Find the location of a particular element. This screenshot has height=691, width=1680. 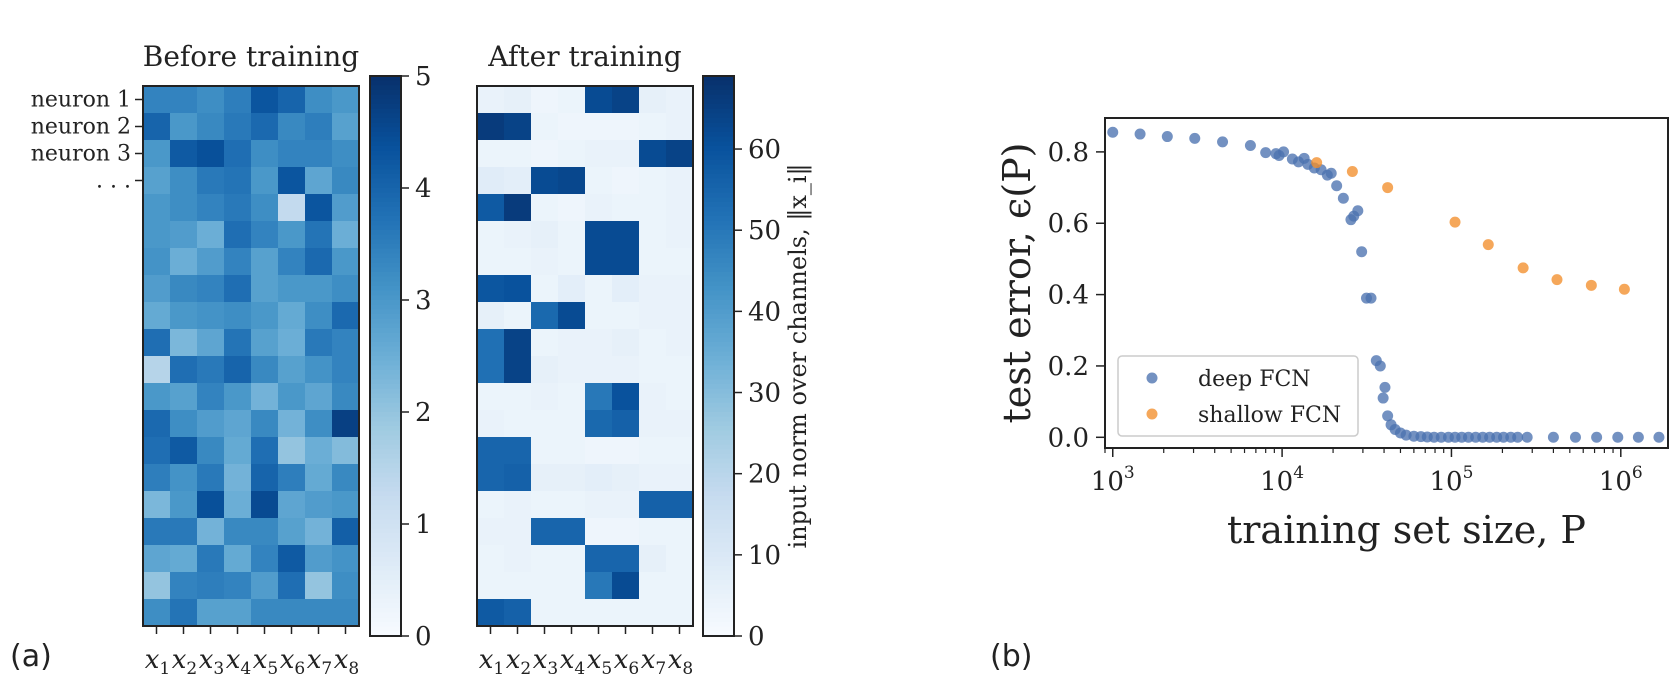

x-tick-label: x6 is located at coordinates (627, 662).